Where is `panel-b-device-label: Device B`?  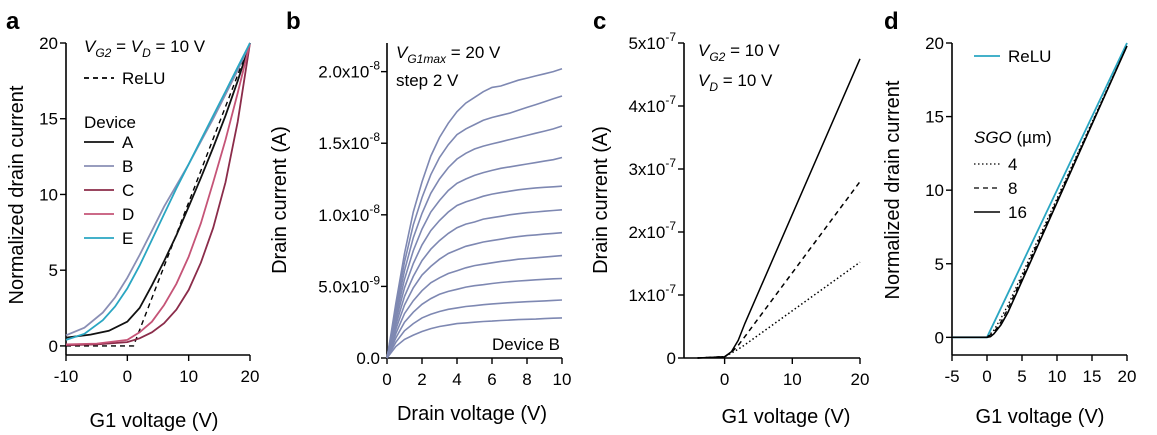 panel-b-device-label: Device B is located at coordinates (526, 344).